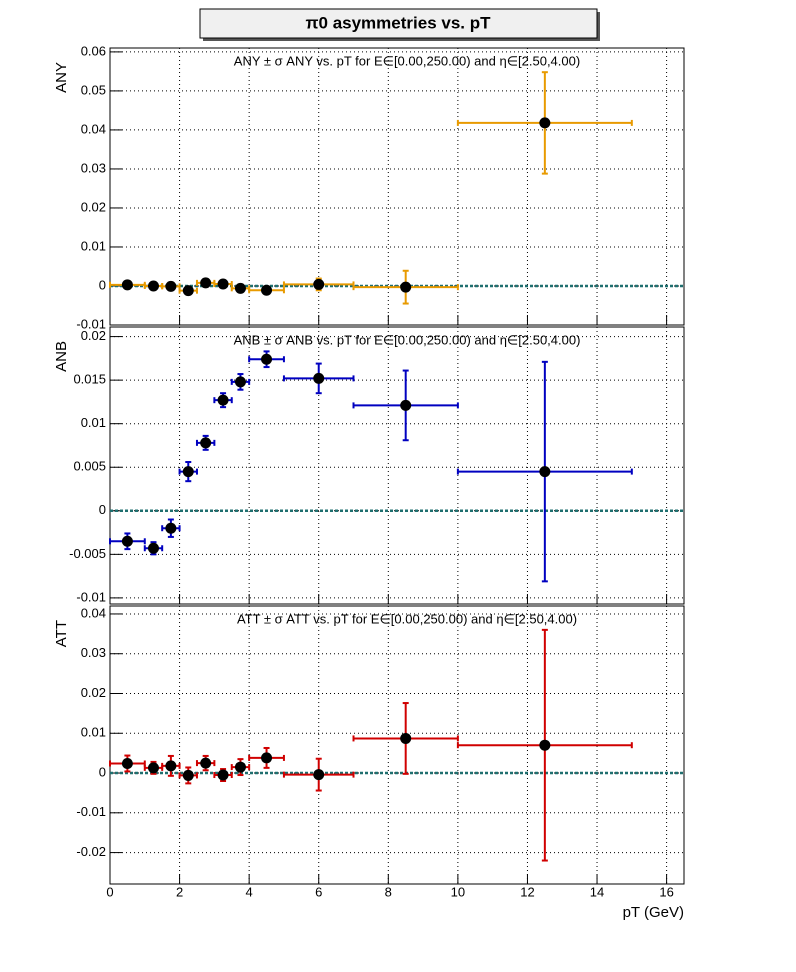  What do you see at coordinates (527, 891) in the screenshot?
I see `x-tick-label: 12` at bounding box center [527, 891].